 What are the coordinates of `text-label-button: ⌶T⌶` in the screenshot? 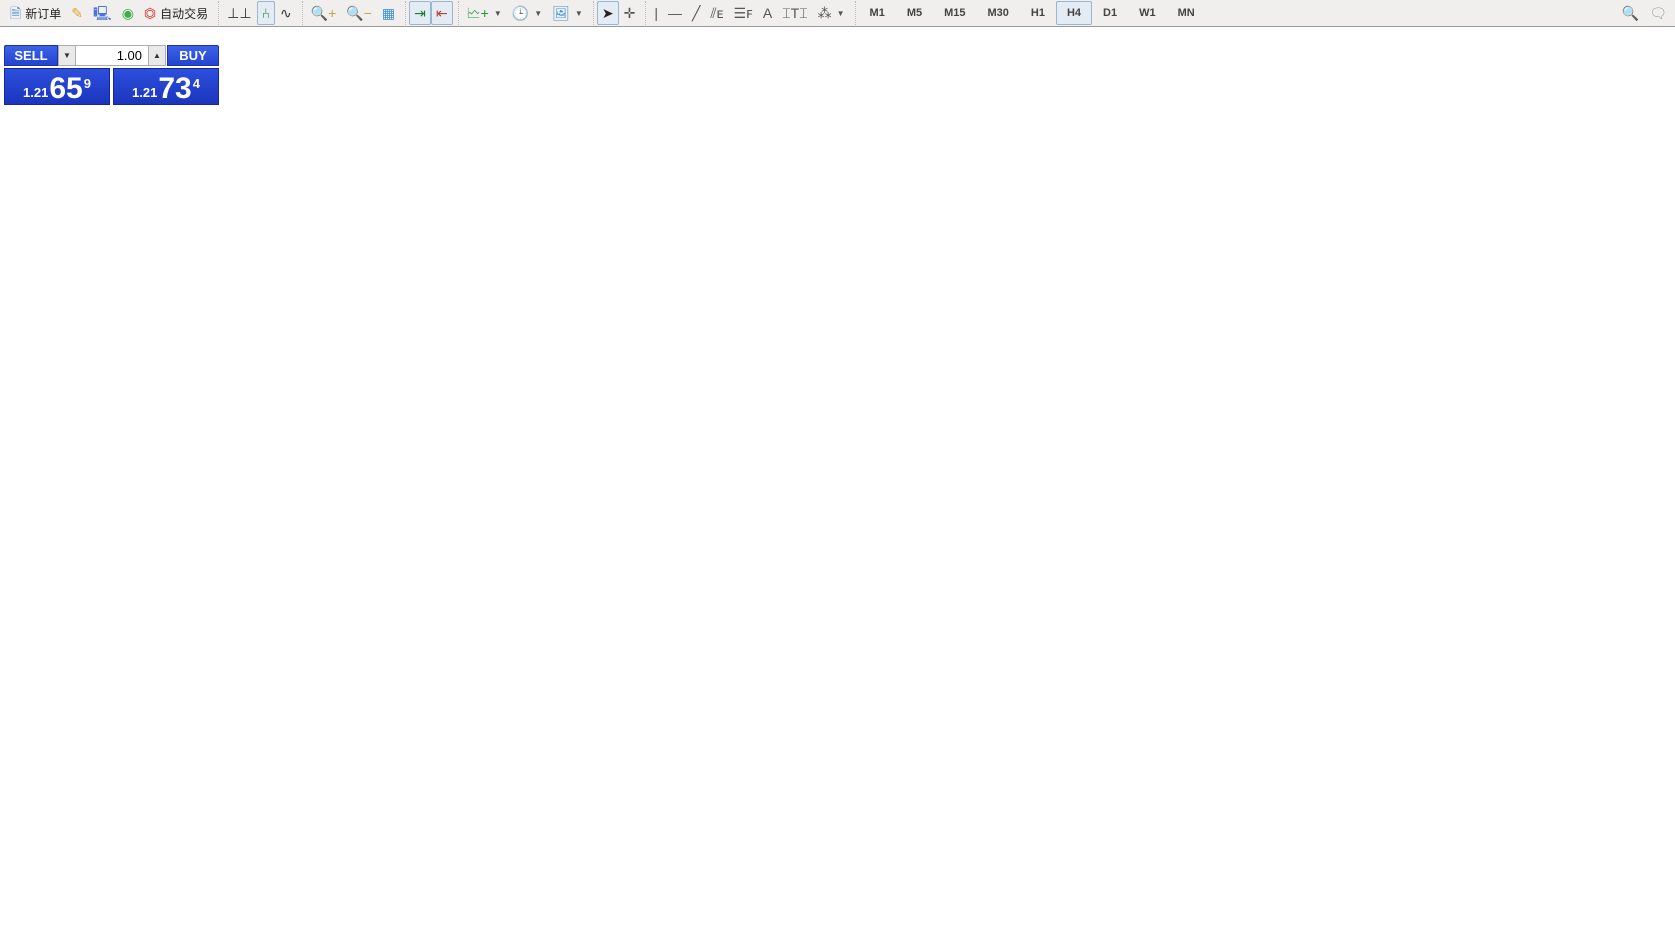 It's located at (794, 13).